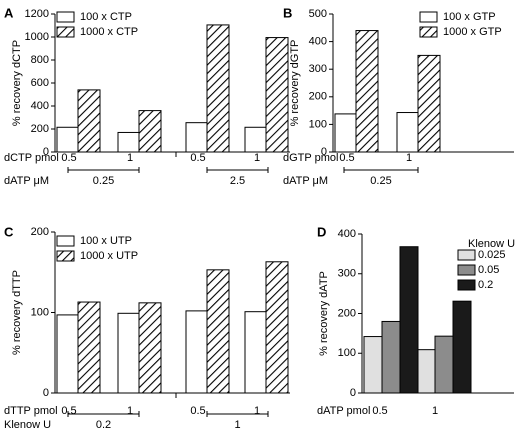  I want to click on condition-group-value: 1, so click(237, 423).